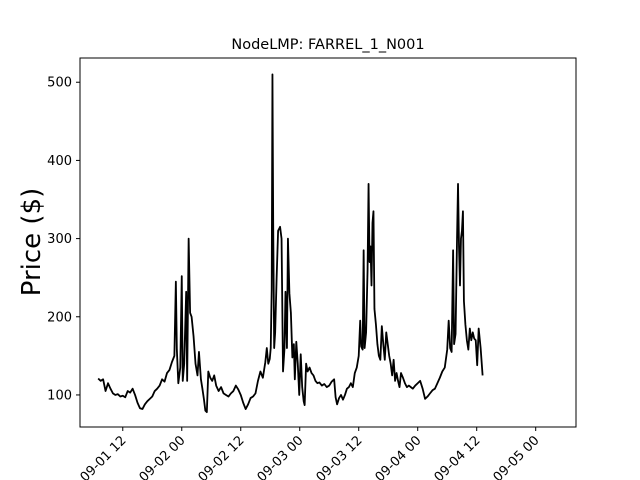 This screenshot has width=640, height=480. What do you see at coordinates (59, 395) in the screenshot?
I see `y-tick-label: 100` at bounding box center [59, 395].